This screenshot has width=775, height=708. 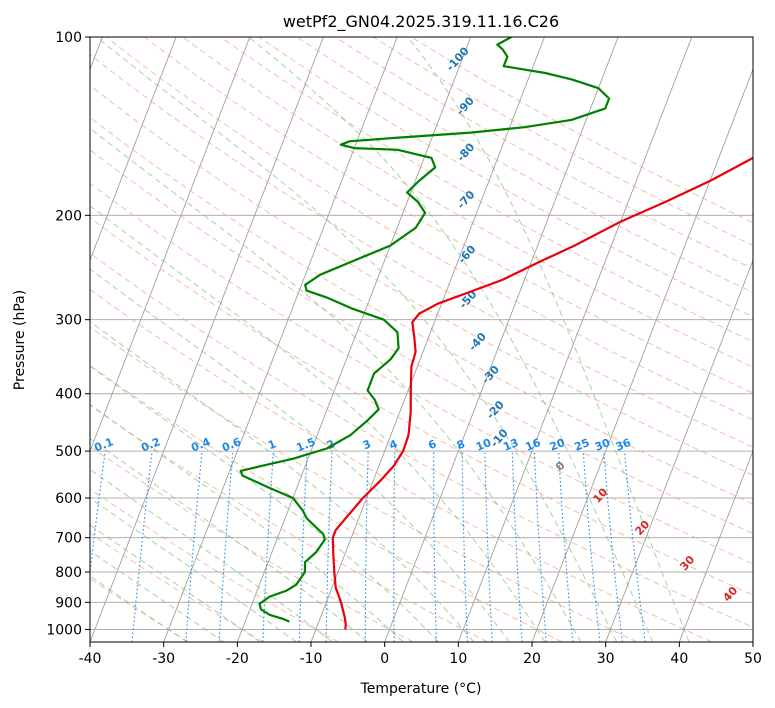 I want to click on y-axis-label: Pressure (hPa), so click(x=20, y=340).